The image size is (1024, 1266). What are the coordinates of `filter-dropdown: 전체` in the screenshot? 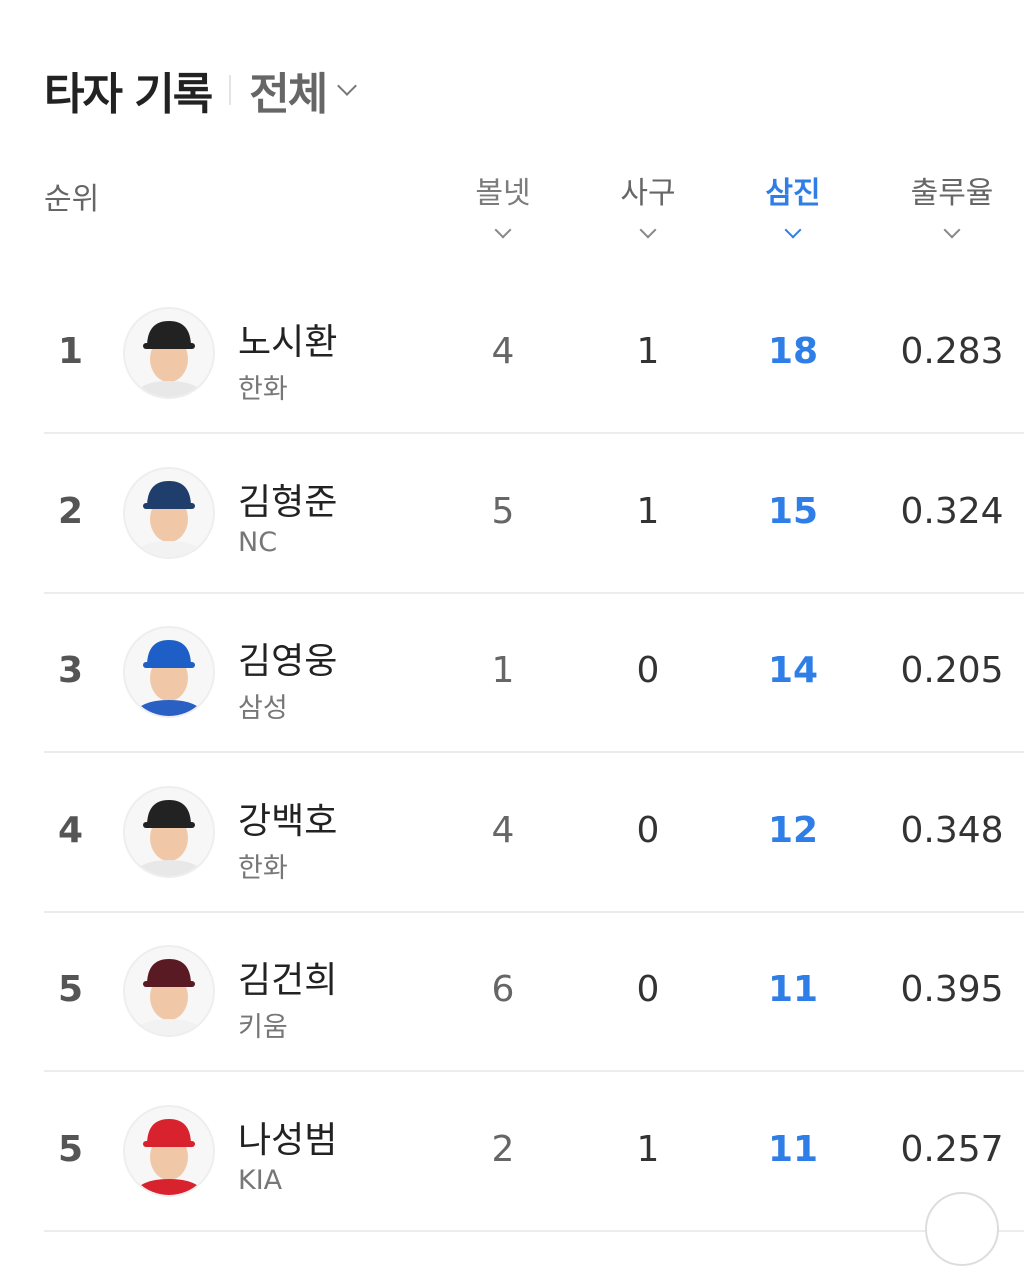 It's located at (288, 94).